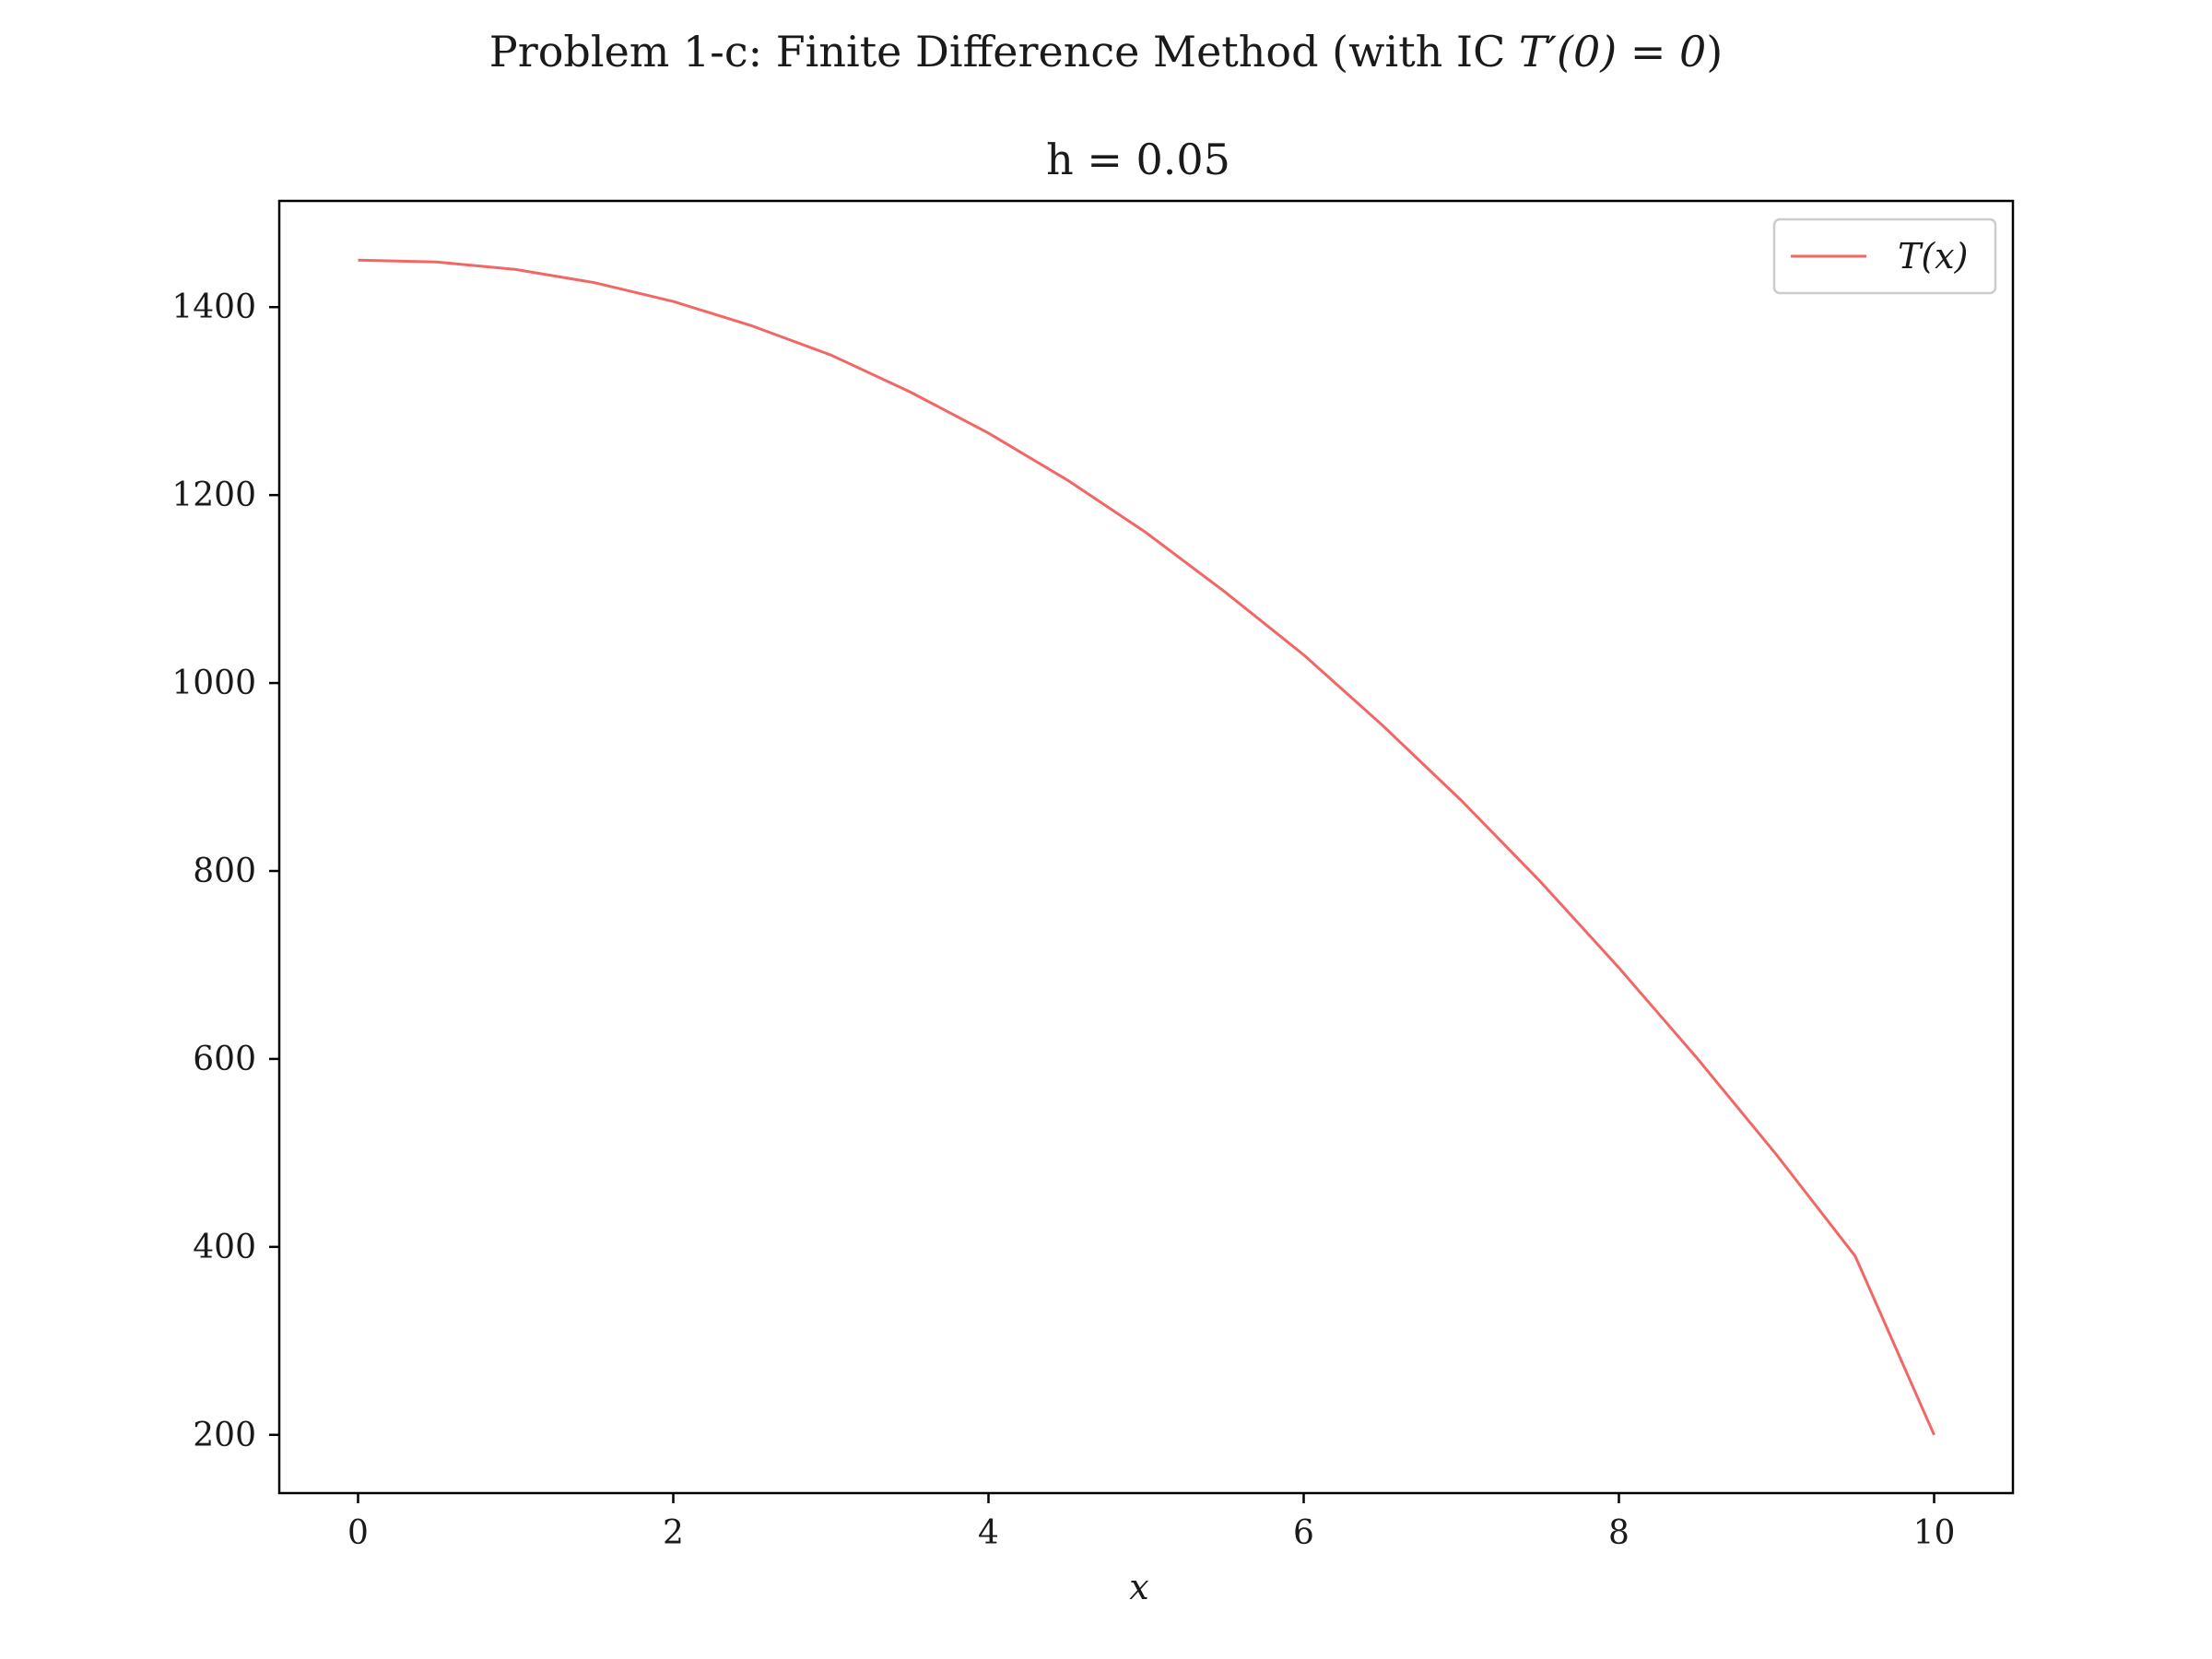 This screenshot has height=1659, width=2212. Describe the element at coordinates (1714, 51) in the screenshot. I see `suptitle-suffix: )` at that location.